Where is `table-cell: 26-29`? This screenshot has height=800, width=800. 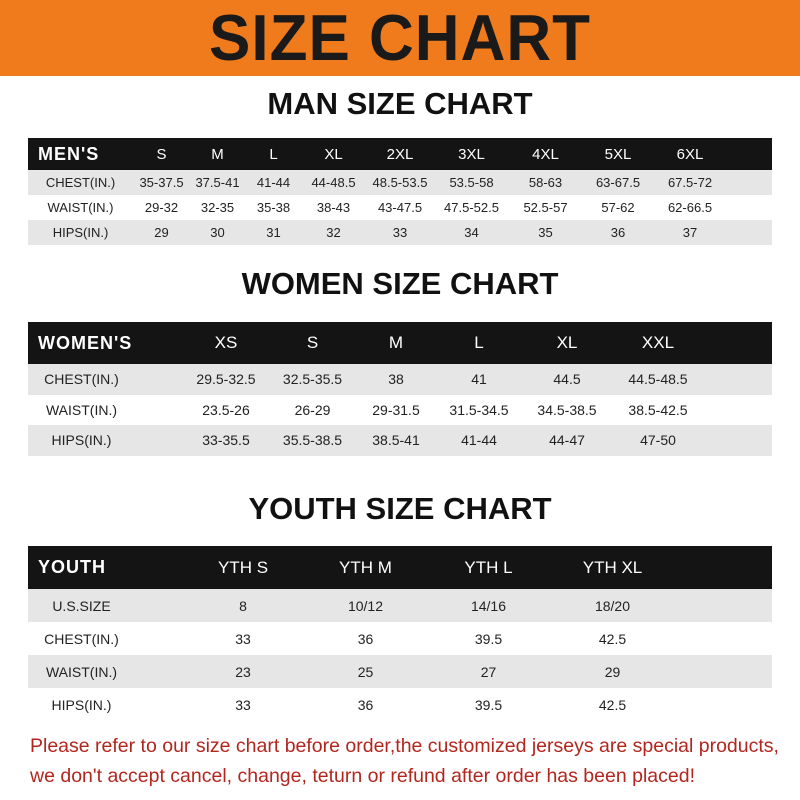
table-cell: 26-29 is located at coordinates (312, 409).